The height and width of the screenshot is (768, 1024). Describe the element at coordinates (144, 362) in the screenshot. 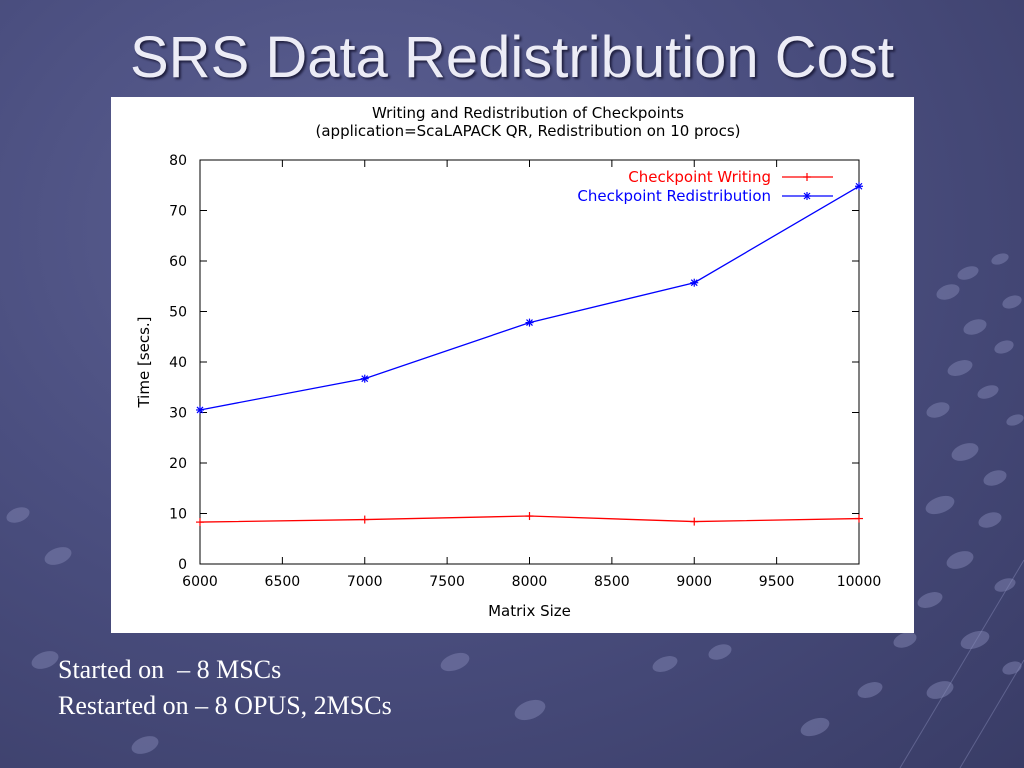

I see `y-axis-label: Time [secs.]` at that location.